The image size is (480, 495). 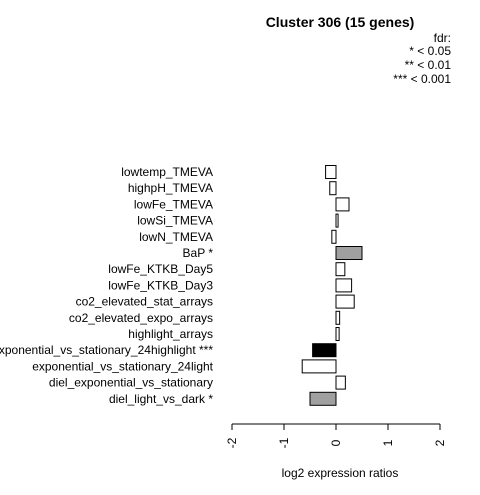 I want to click on category-label: diel_light_vs_dark *, so click(x=161, y=399).